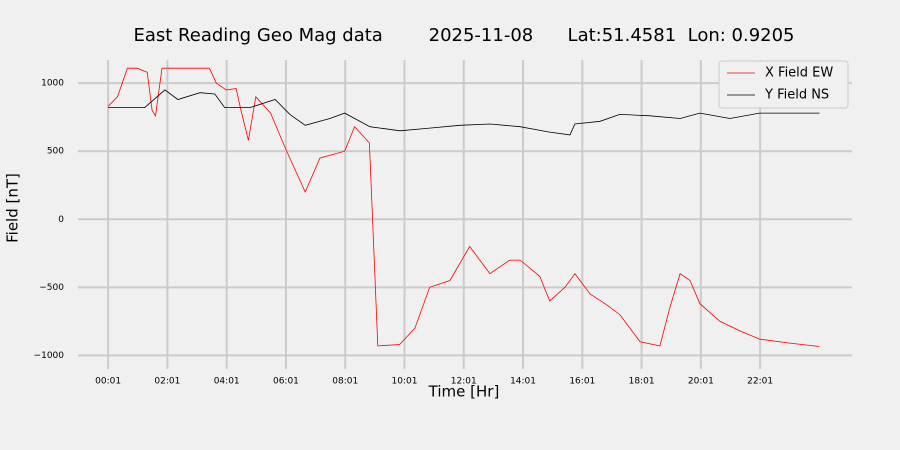 This screenshot has height=450, width=900. Describe the element at coordinates (227, 382) in the screenshot. I see `x-tick-label: 04:01` at that location.